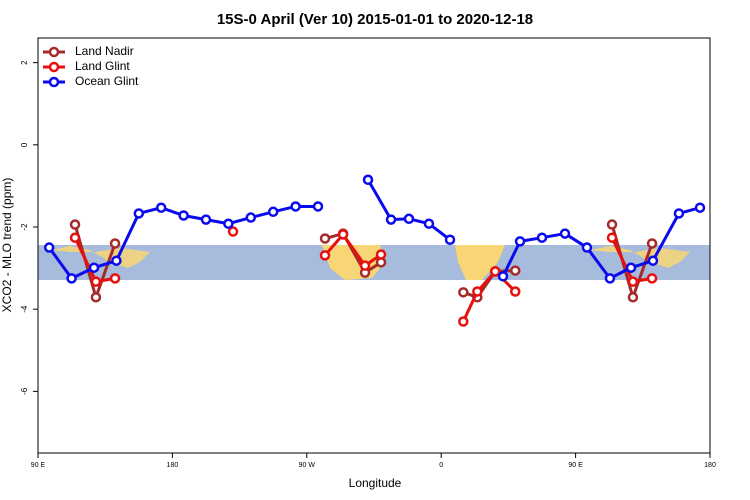 Image resolution: width=750 pixels, height=500 pixels. I want to click on y-axis-label: XCO2 - MLO trend (ppm), so click(7, 245).